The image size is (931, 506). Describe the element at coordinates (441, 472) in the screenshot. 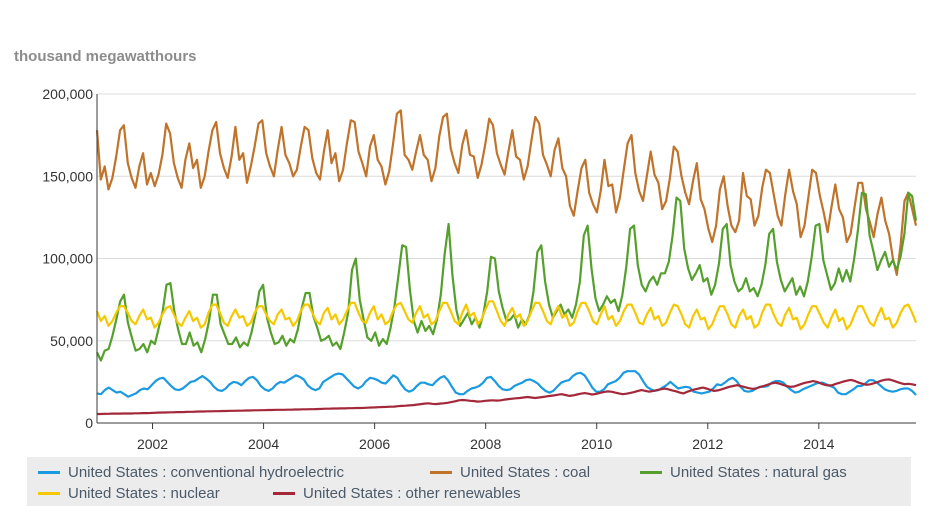

I see `legend-swatch-coal` at that location.